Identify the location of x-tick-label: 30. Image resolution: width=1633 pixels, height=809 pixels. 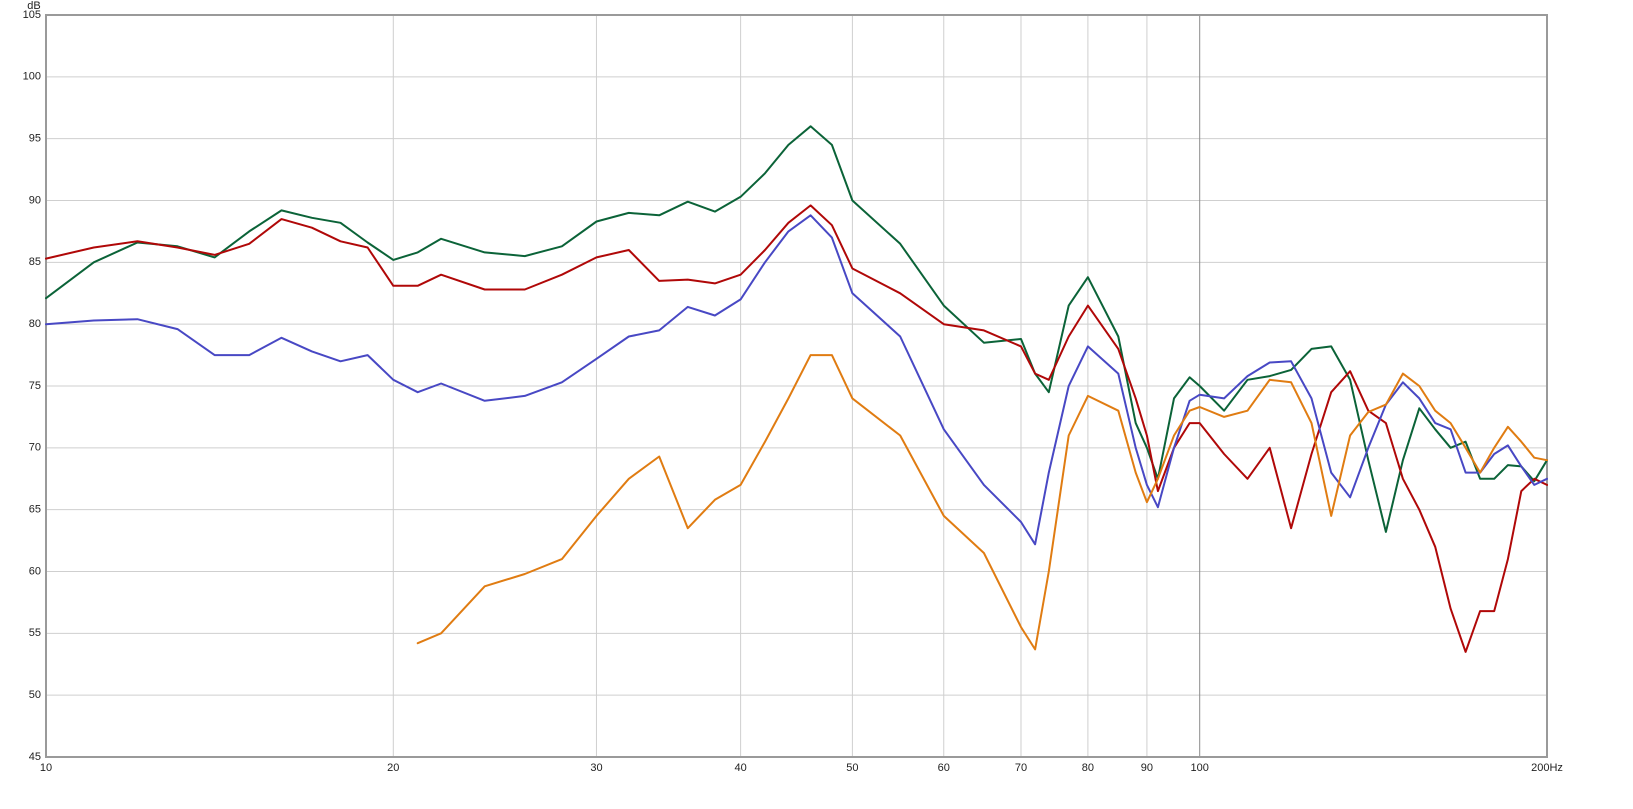
(596, 768).